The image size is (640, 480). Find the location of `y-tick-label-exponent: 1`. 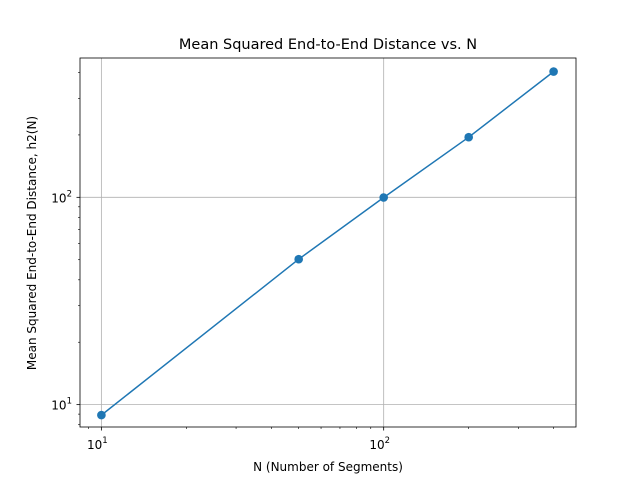

y-tick-label-exponent: 1 is located at coordinates (69, 402).